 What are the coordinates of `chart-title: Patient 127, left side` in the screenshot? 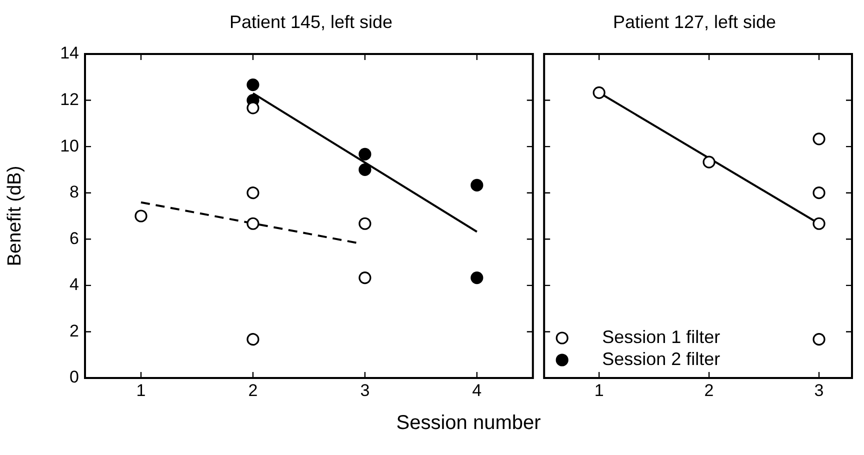 It's located at (695, 22).